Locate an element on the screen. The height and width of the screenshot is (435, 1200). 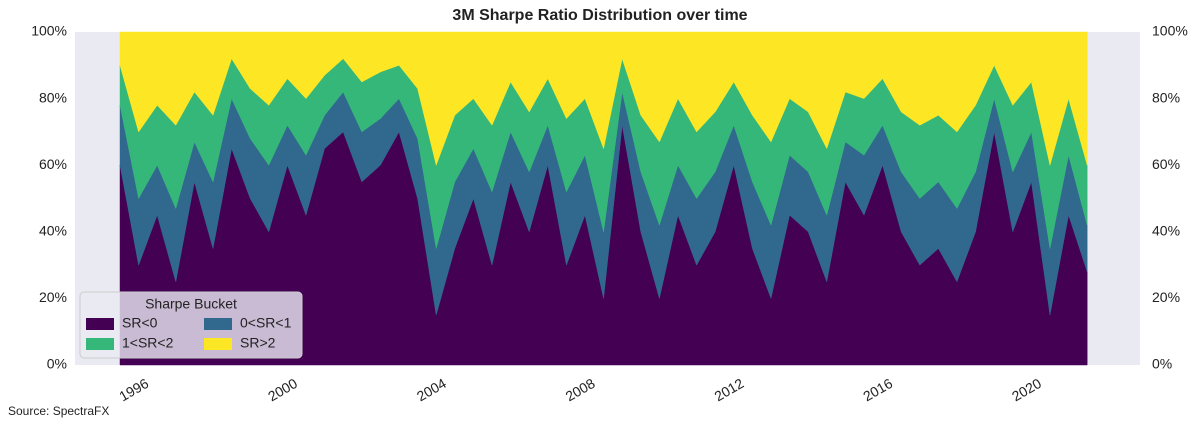
legend-box is located at coordinates (191, 325).